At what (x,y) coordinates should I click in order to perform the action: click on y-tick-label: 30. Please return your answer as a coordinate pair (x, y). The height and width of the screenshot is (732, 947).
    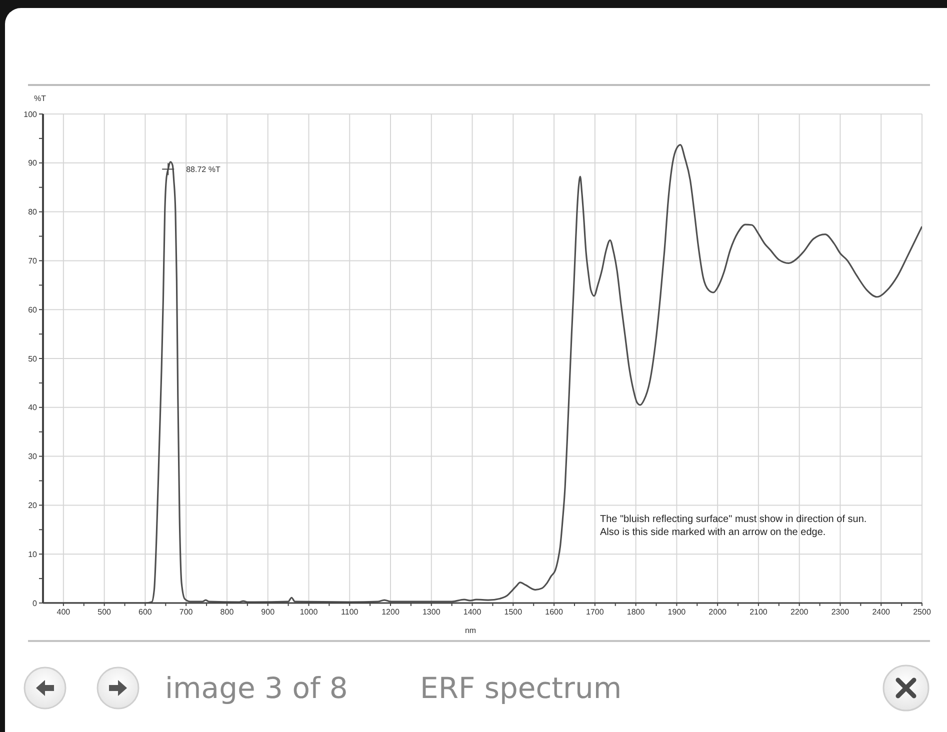
    Looking at the image, I should click on (33, 457).